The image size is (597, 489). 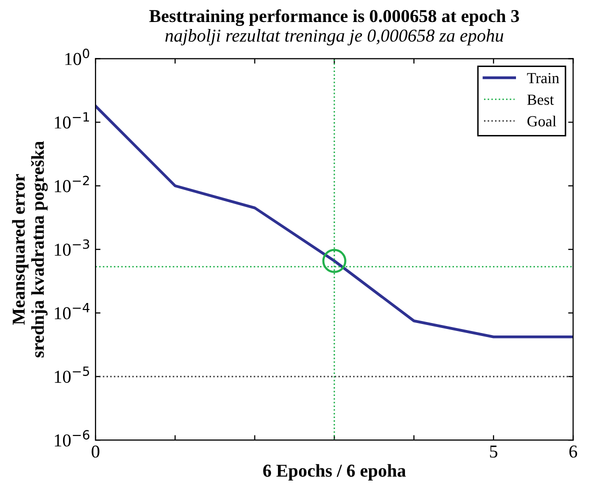 What do you see at coordinates (494, 452) in the screenshot?
I see `x-tick-label: 5` at bounding box center [494, 452].